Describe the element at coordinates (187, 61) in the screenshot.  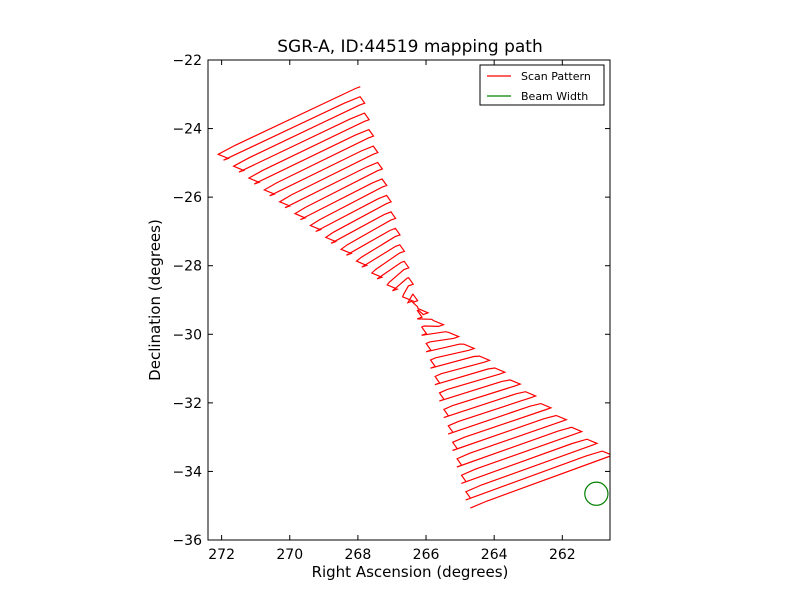
I see `y-tick-label: −22` at that location.